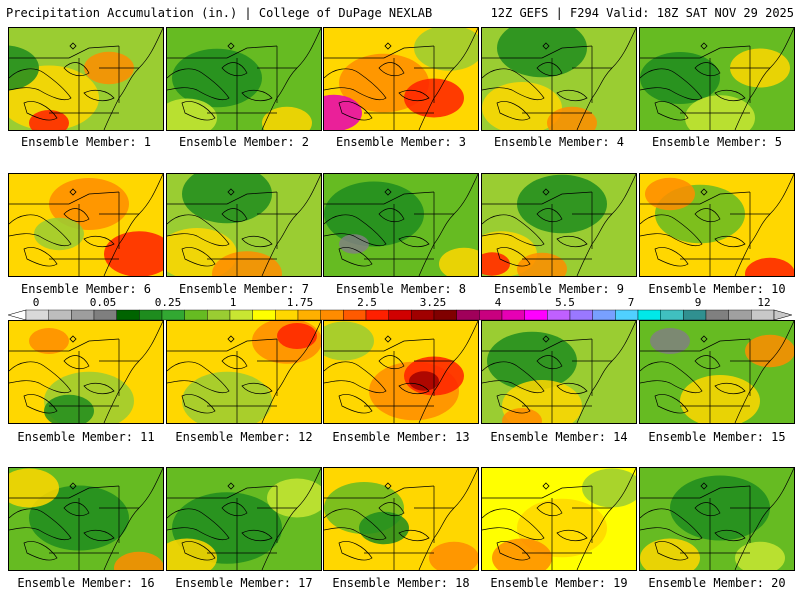 The width and height of the screenshot is (800, 600). What do you see at coordinates (86, 583) in the screenshot?
I see `ensemble-member-label: Ensemble Member: 16` at bounding box center [86, 583].